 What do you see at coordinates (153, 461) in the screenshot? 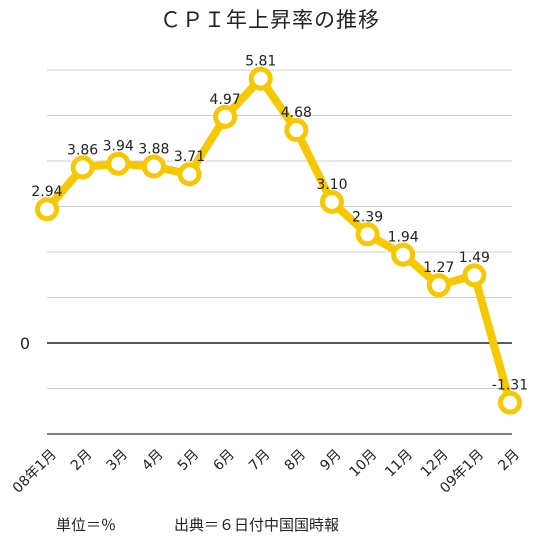
I see `x-tick-label: 4月` at bounding box center [153, 461].